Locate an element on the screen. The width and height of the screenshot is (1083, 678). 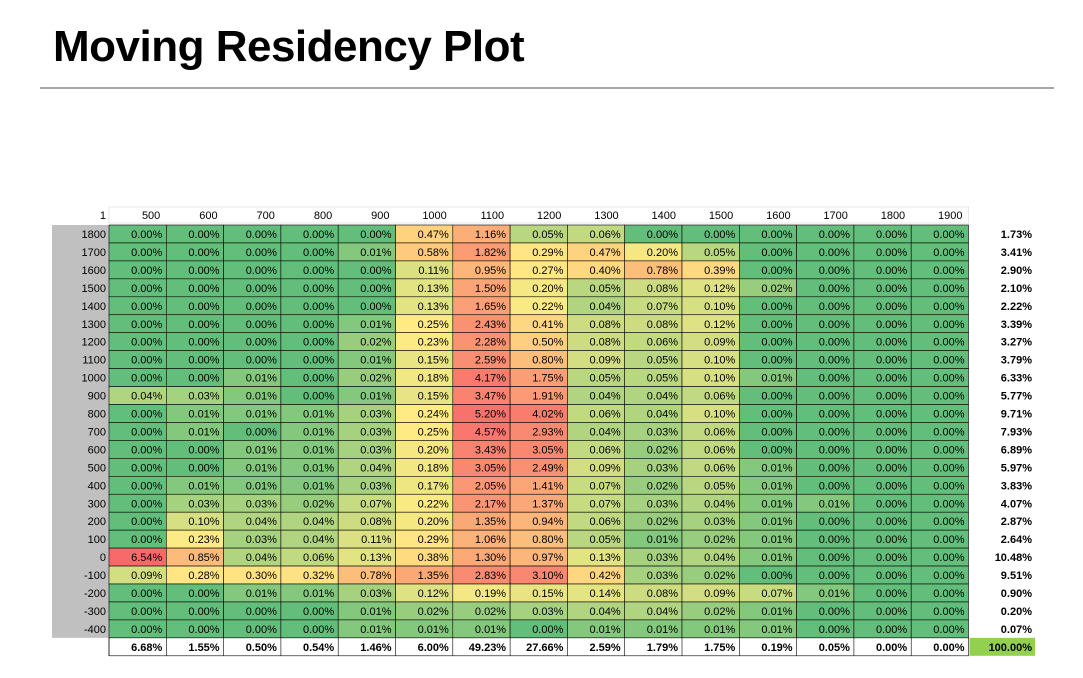
row-total-300: 4.07% is located at coordinates (1016, 504).